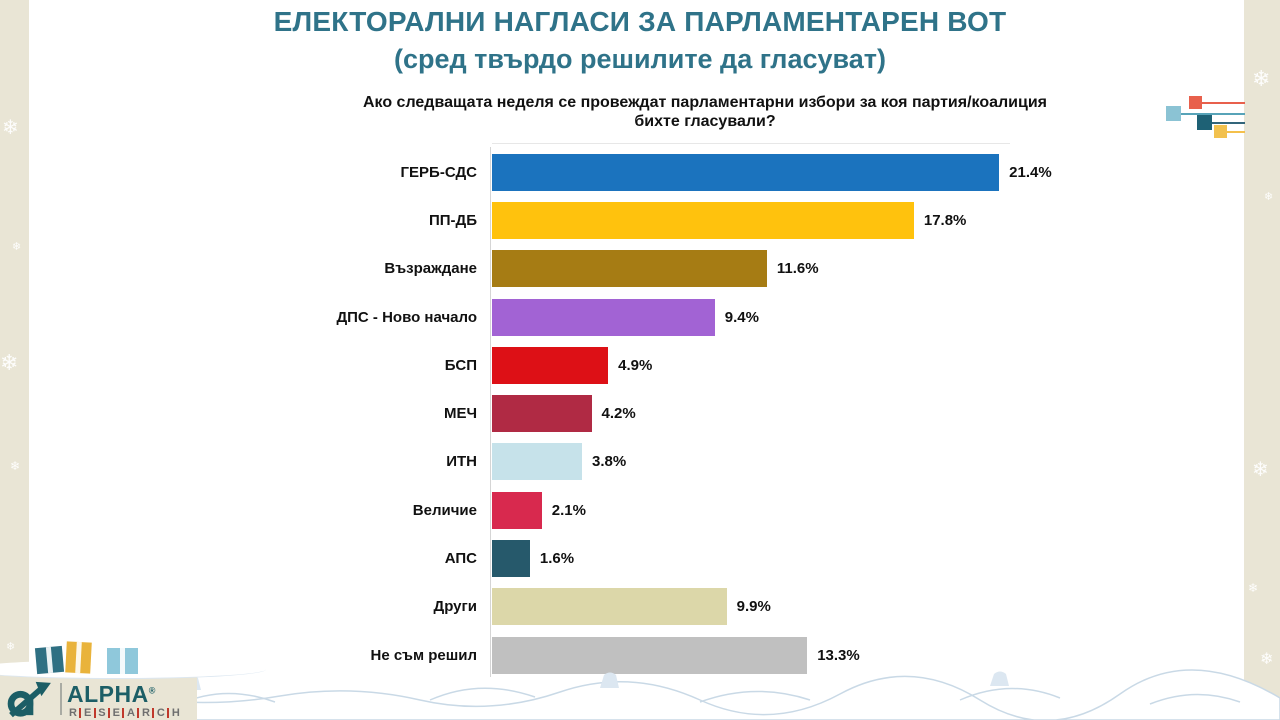 This screenshot has height=720, width=1280. I want to click on logo-research-letter: C, so click(160, 713).